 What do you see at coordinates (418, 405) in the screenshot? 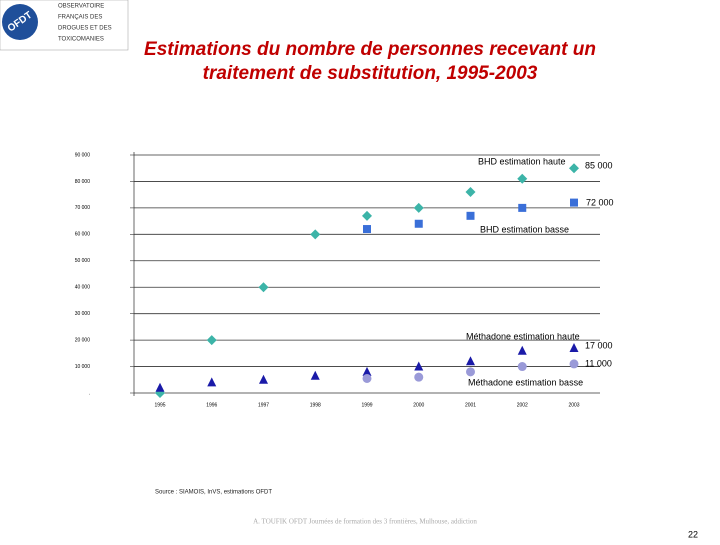
I see `x-tick-label: 2000` at bounding box center [418, 405].